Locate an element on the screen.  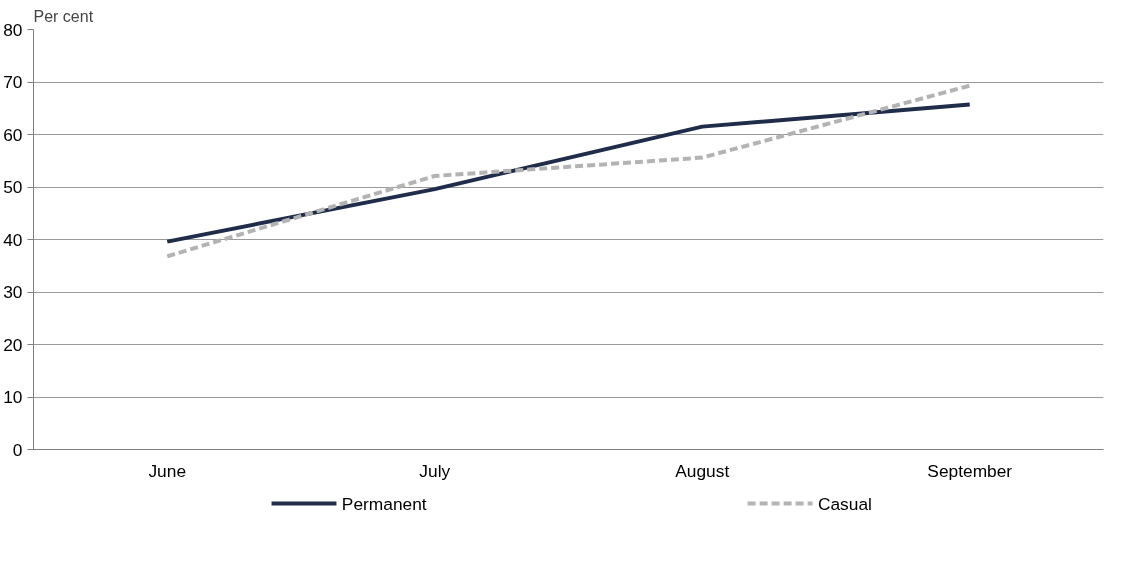
x-tick-label: September is located at coordinates (970, 470).